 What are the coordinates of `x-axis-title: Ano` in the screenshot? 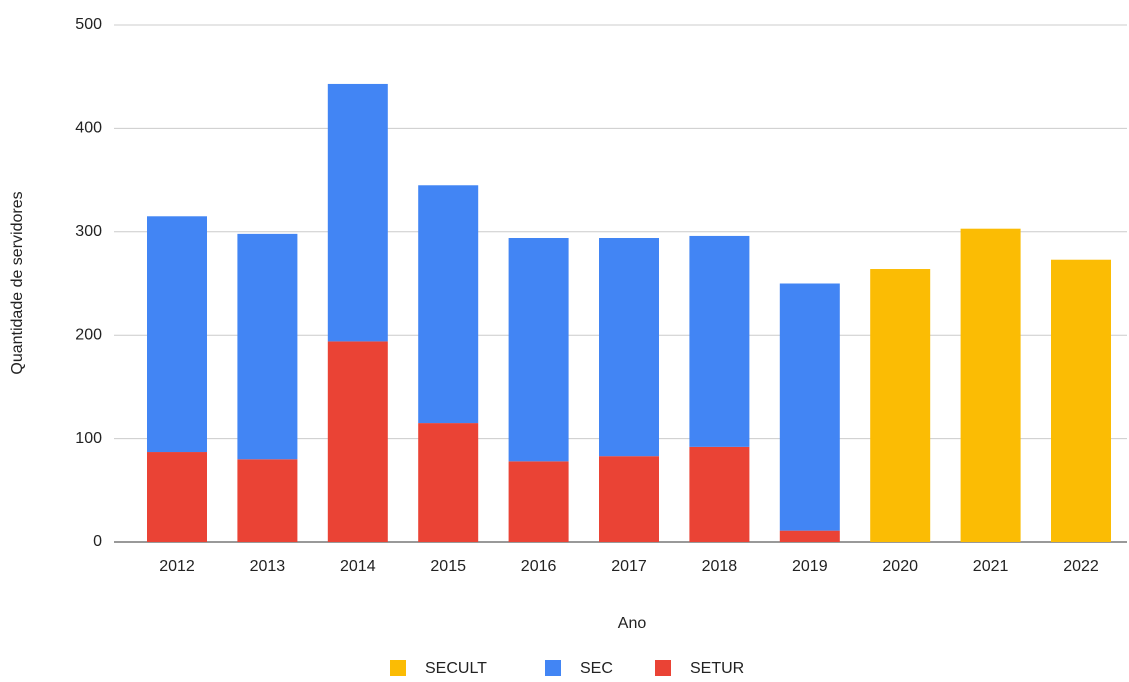 It's located at (632, 623).